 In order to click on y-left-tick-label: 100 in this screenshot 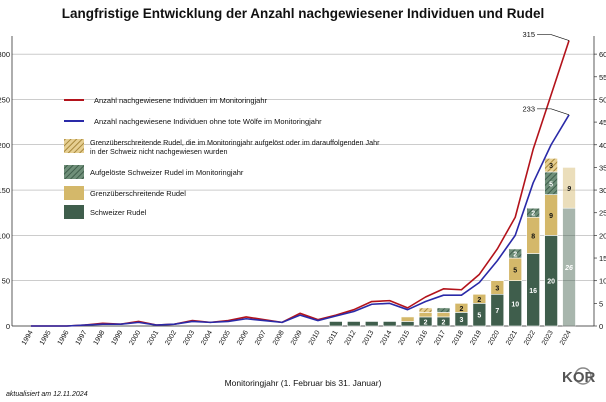, I will do `click(5, 235)`.